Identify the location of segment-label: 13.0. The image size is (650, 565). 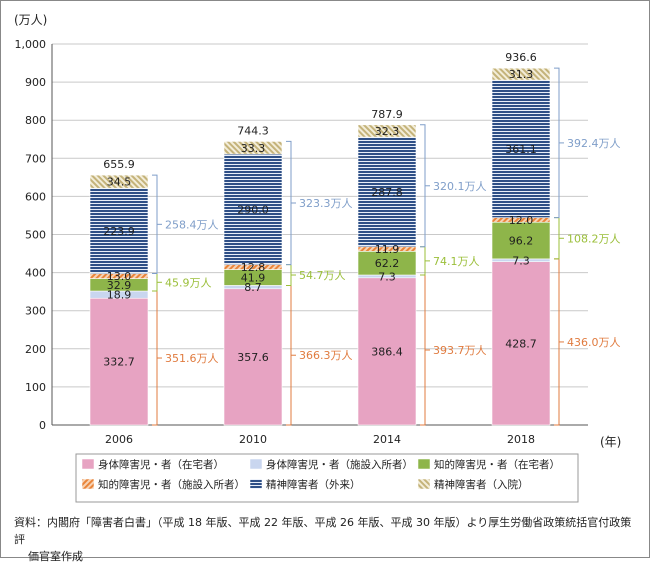
(119, 276).